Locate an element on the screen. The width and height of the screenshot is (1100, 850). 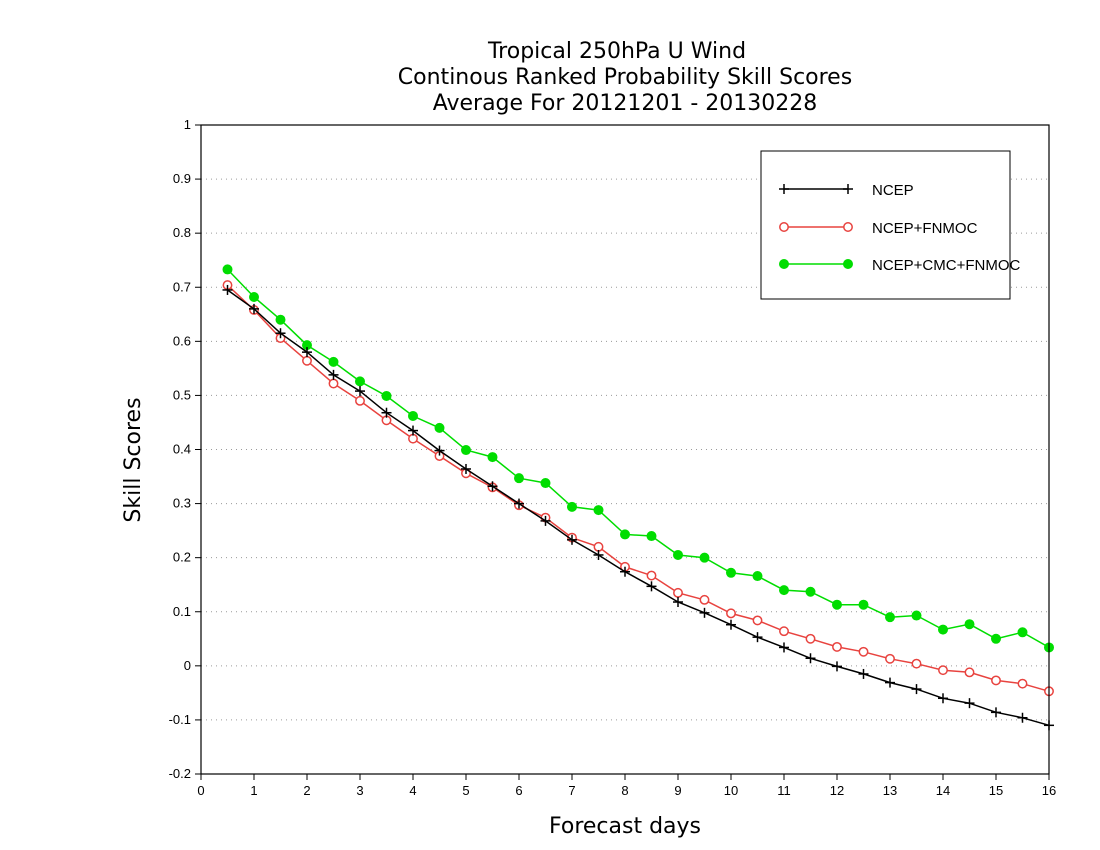
x-tick-label: 8 is located at coordinates (624, 790).